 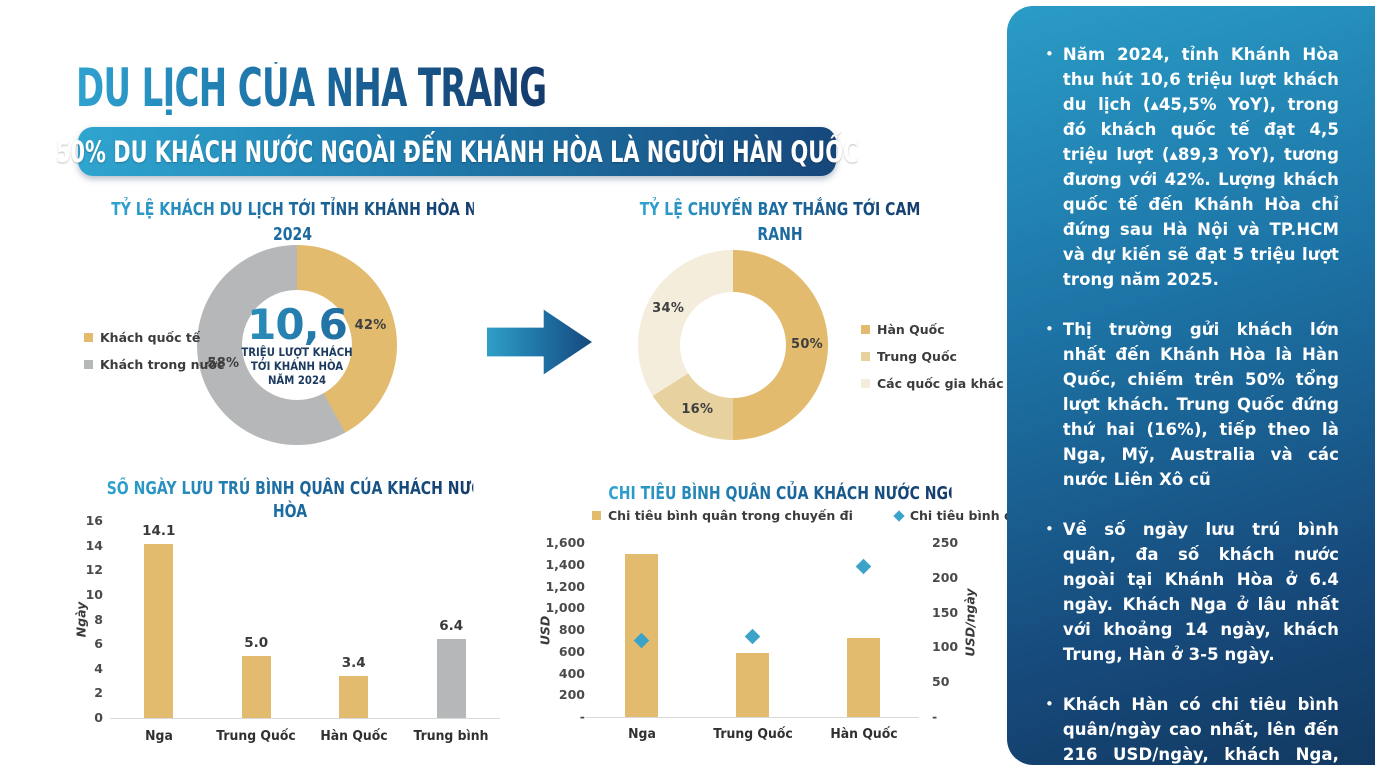 I want to click on y-axis-tick: 6, so click(x=98, y=644).